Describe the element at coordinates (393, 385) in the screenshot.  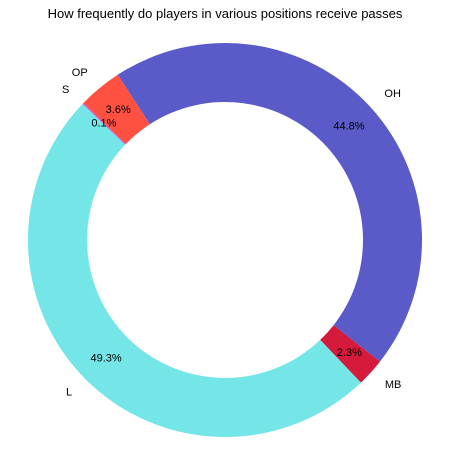
I see `category-label-mb: MB` at that location.